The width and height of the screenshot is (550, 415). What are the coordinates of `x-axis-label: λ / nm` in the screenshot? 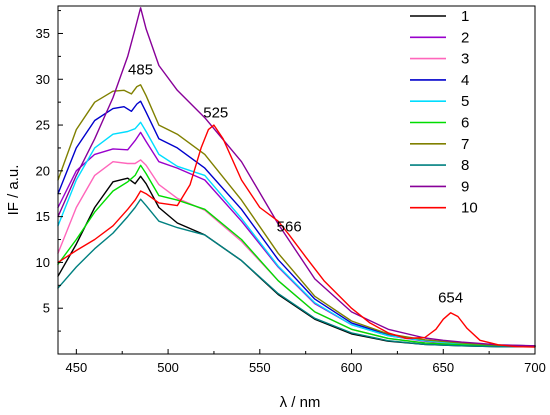 It's located at (300, 402).